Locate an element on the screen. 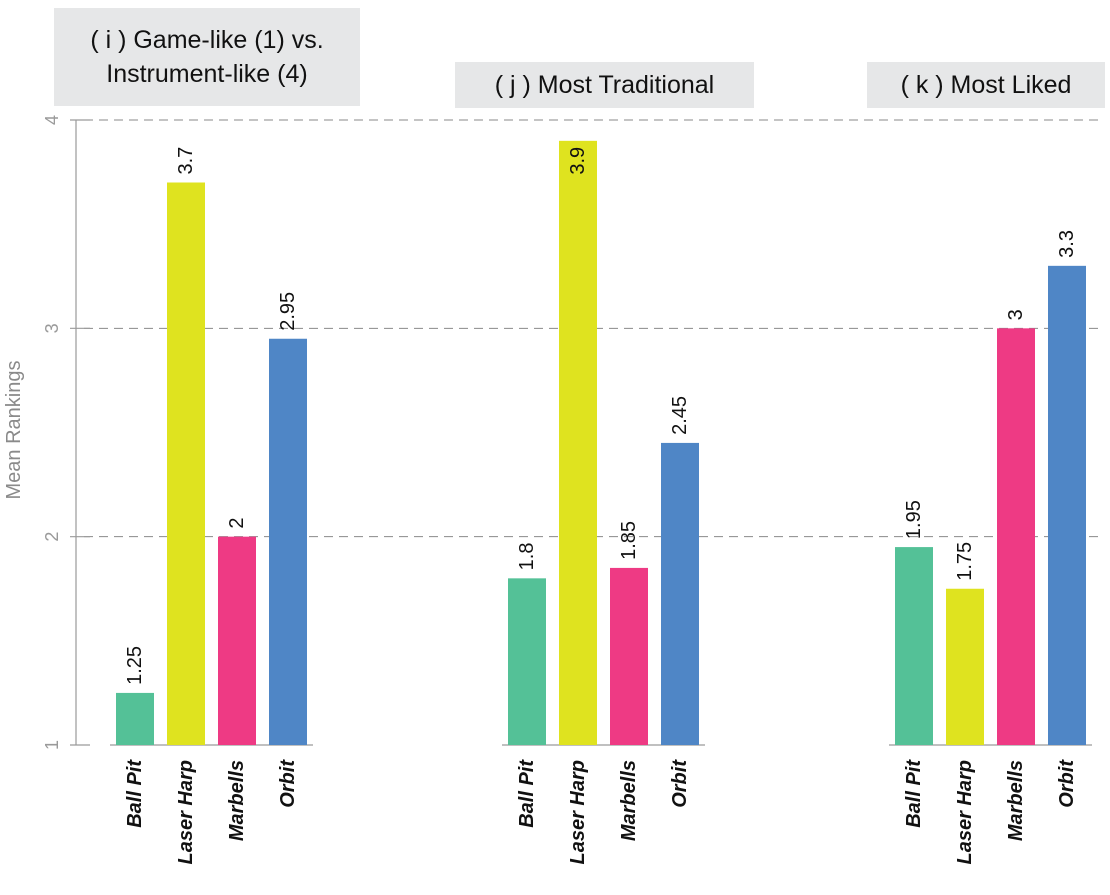 Image resolution: width=1110 pixels, height=895 pixels. panel-title-k-line-1: ( k ) Most Liked is located at coordinates (986, 85).